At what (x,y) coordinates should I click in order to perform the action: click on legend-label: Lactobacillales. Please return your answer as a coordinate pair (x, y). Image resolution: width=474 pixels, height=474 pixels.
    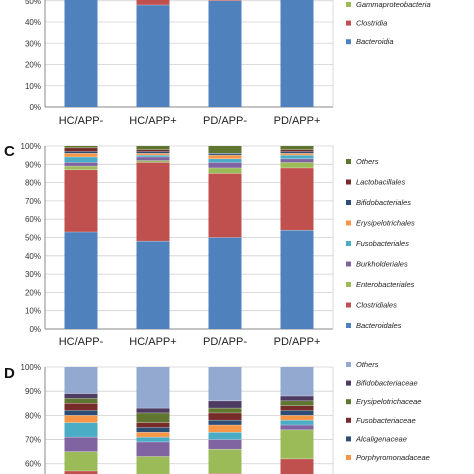
    Looking at the image, I should click on (380, 182).